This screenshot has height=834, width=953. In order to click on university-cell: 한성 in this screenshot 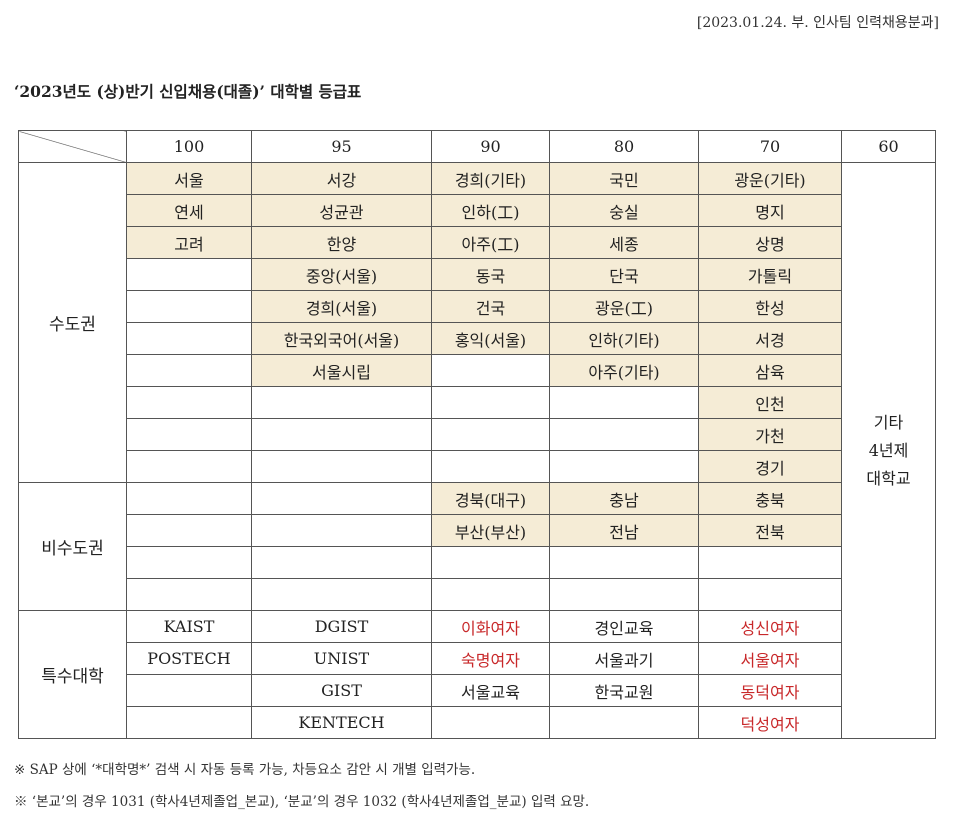, I will do `click(770, 306)`.